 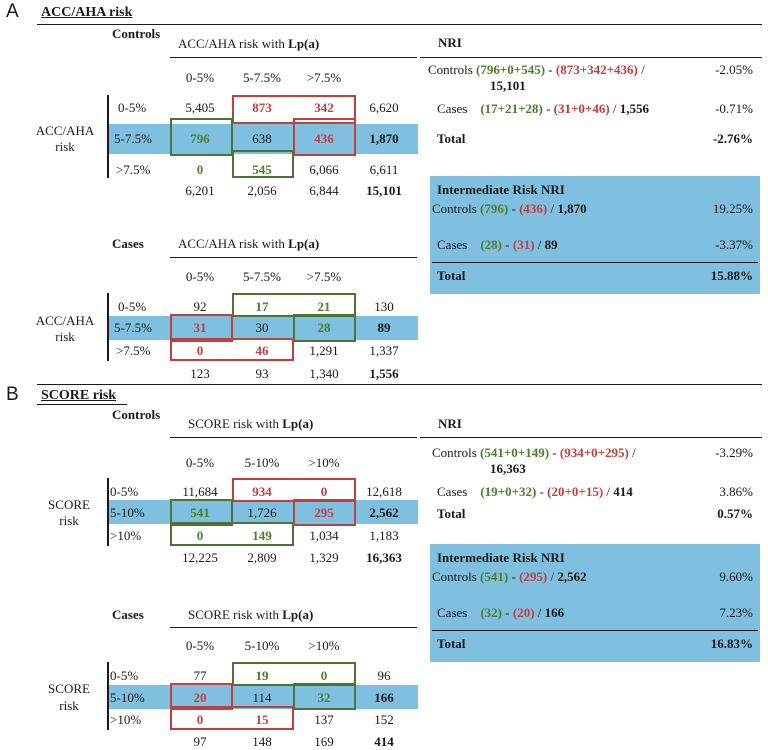 What do you see at coordinates (249, 243) in the screenshot?
I see `table-header: ACC/AHA risk with Lp(a)` at bounding box center [249, 243].